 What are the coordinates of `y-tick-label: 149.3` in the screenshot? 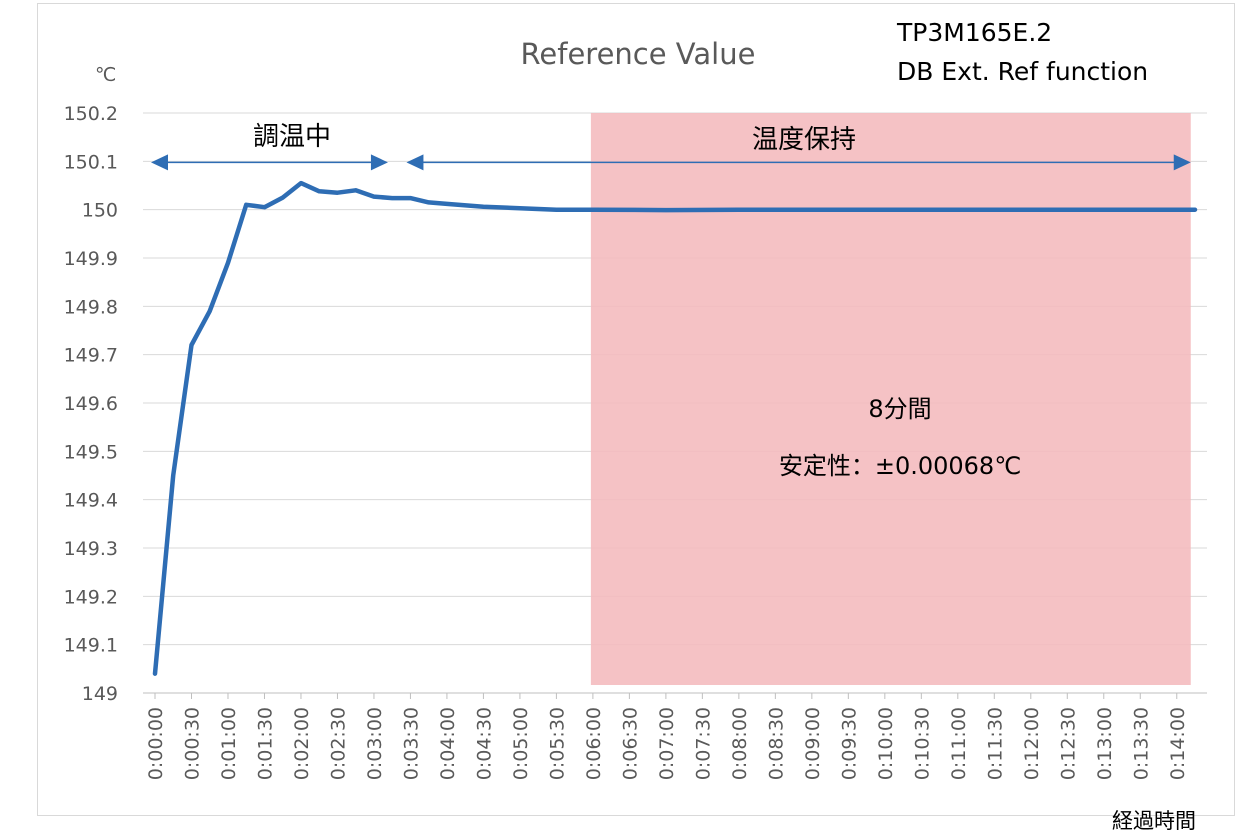 It's located at (91, 549).